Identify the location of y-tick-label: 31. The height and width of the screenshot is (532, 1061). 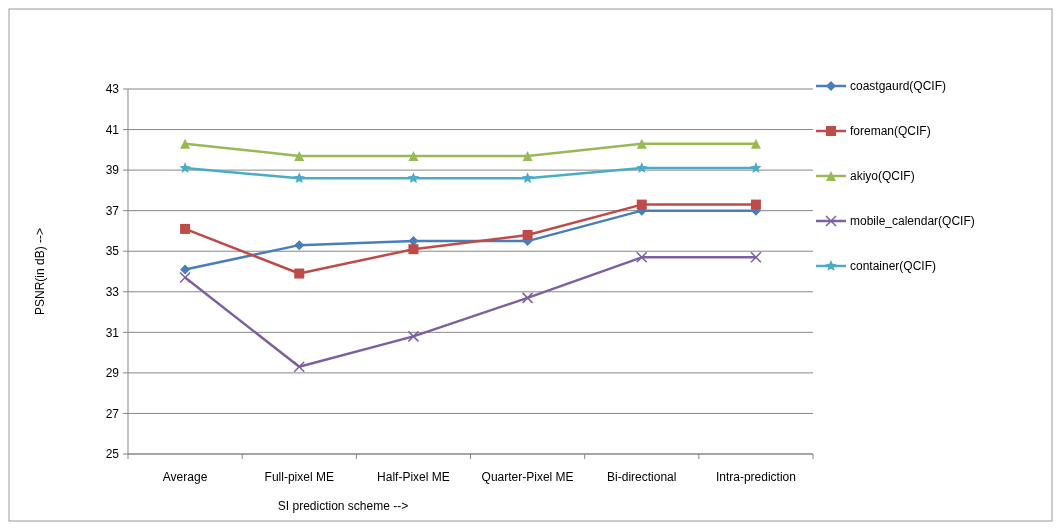
(112, 332).